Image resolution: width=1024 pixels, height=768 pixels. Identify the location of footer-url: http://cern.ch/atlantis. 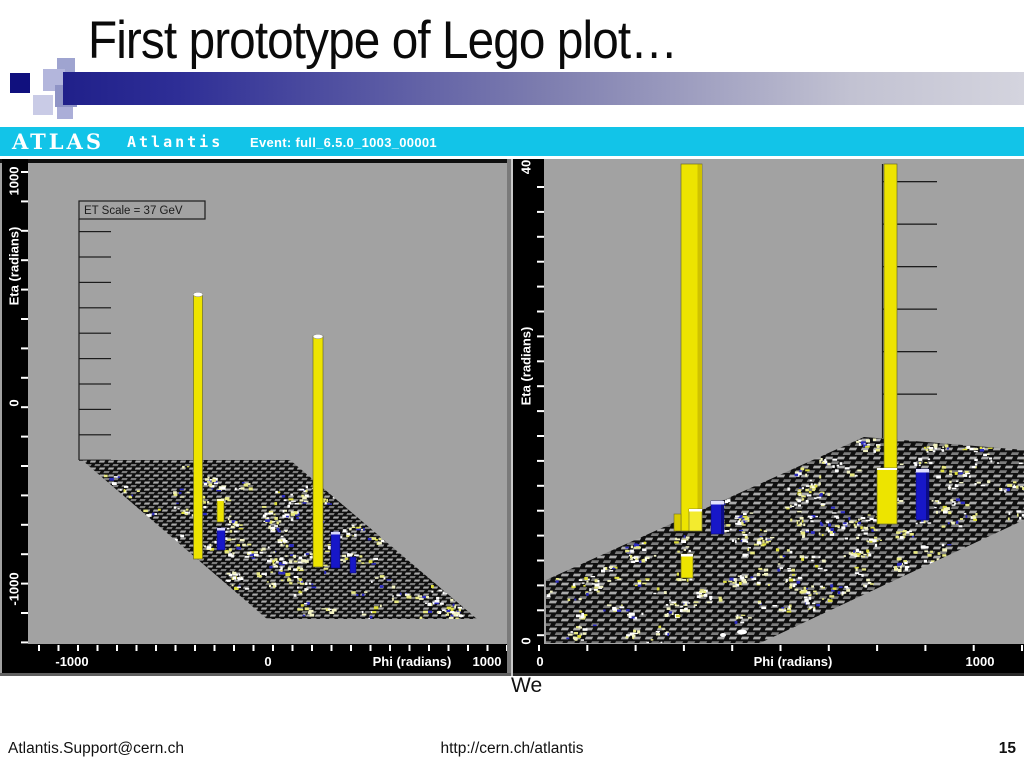
(512, 748).